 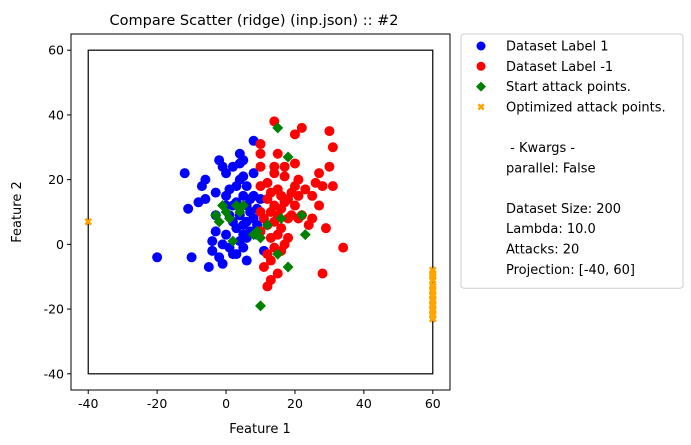 I want to click on y-tick-label: -40, so click(x=54, y=373).